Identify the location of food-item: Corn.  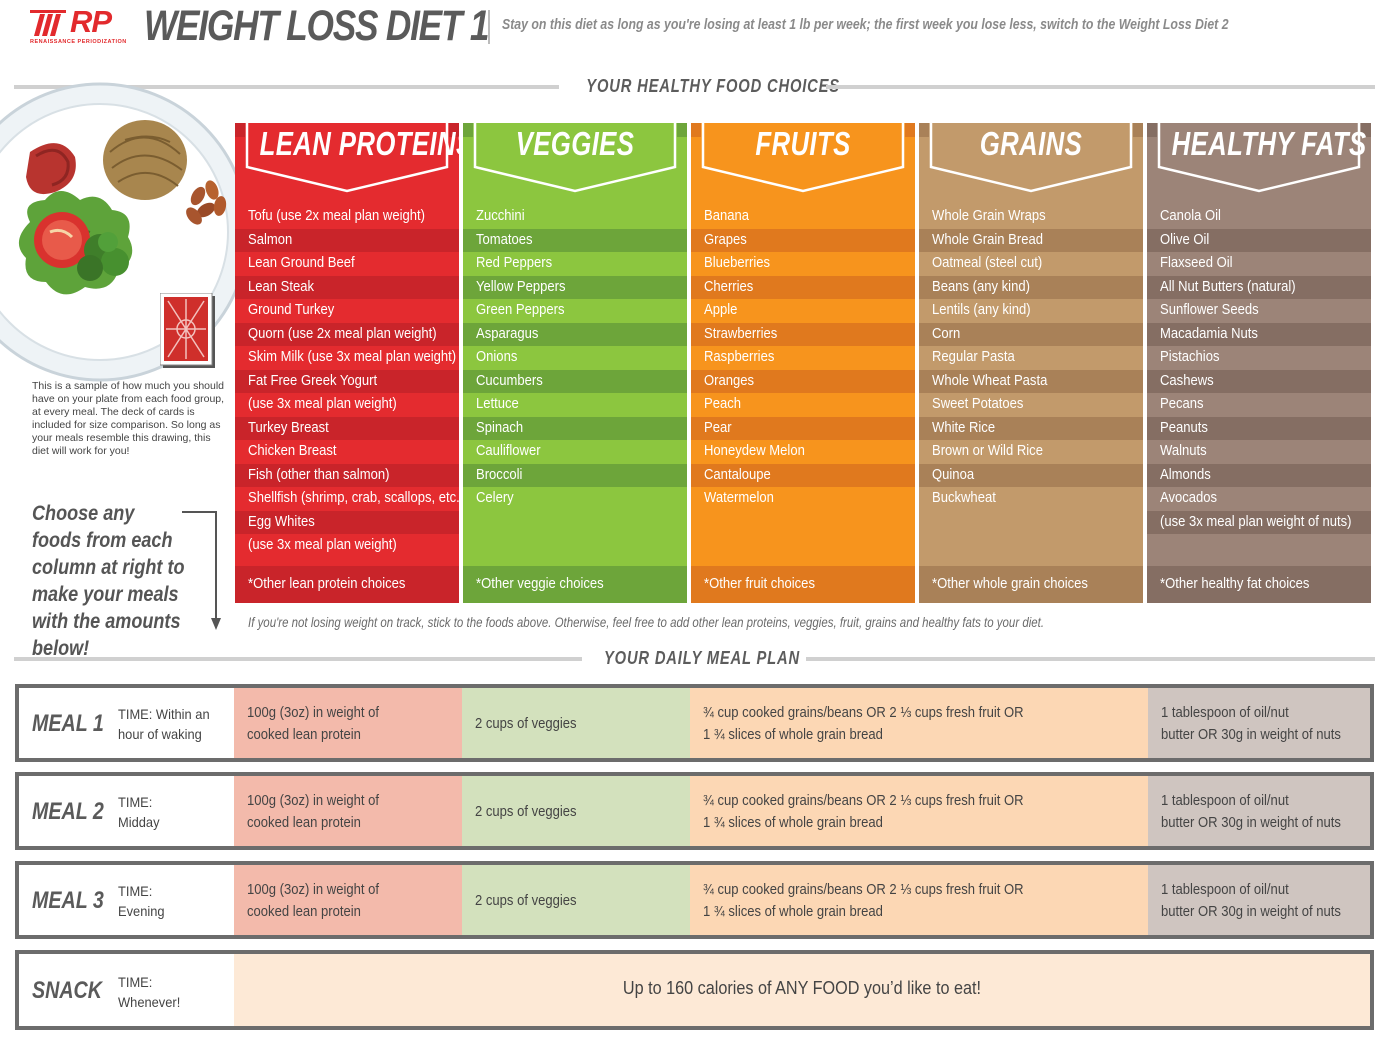
(1031, 334).